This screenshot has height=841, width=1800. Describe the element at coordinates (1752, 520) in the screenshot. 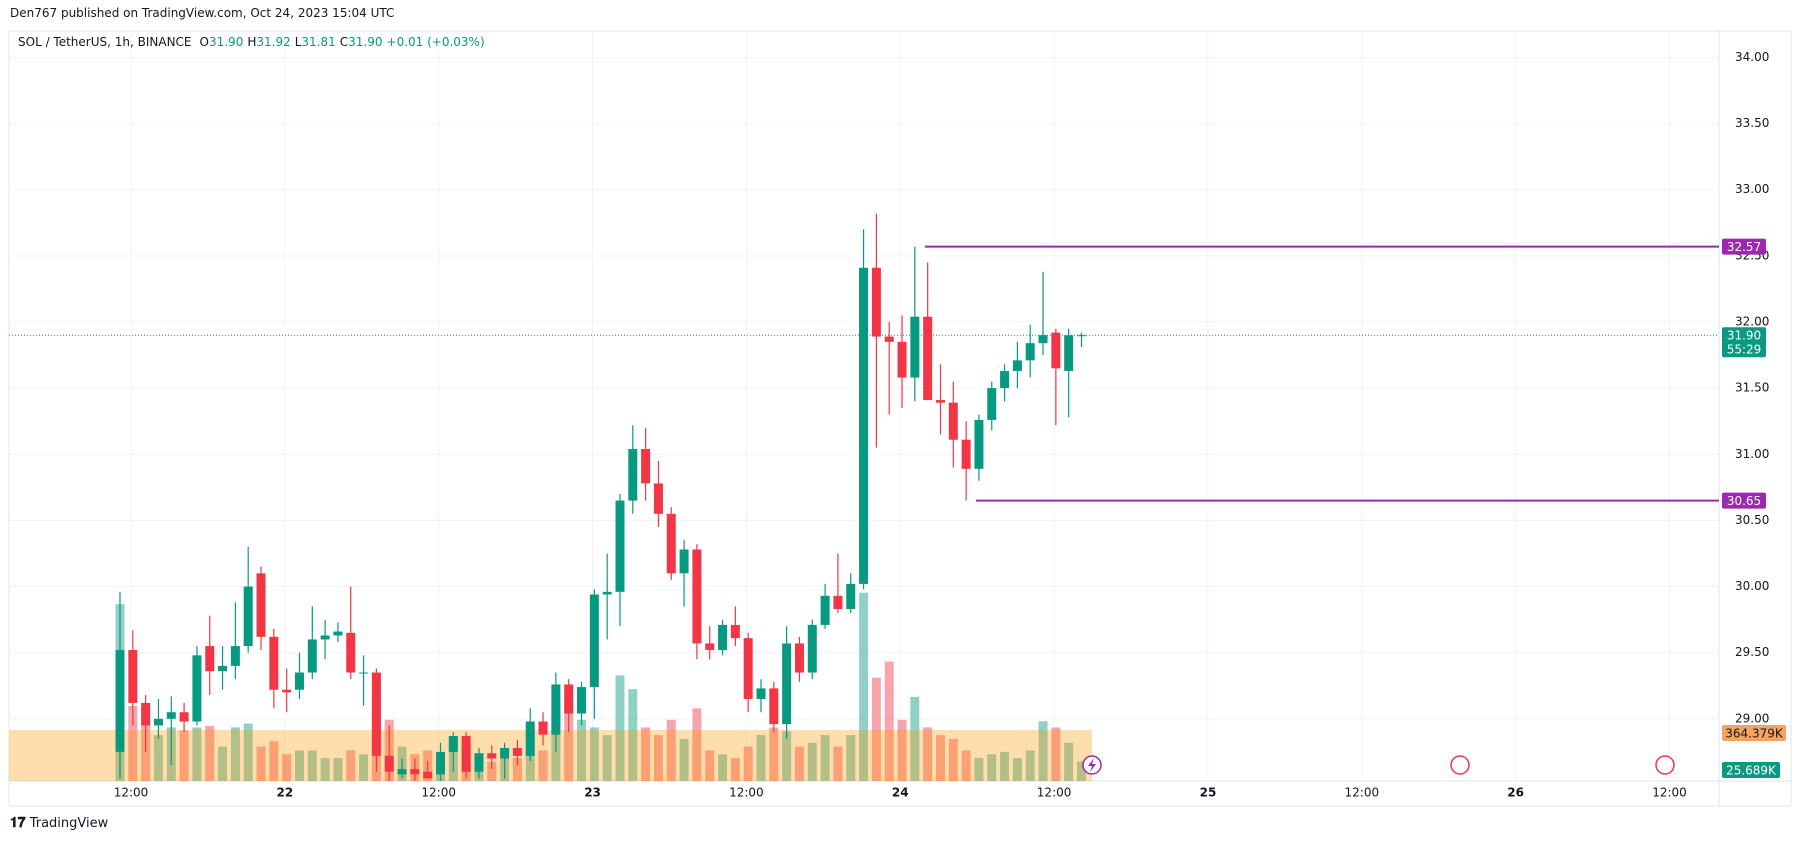

I see `y-tick-label: 30.50` at that location.